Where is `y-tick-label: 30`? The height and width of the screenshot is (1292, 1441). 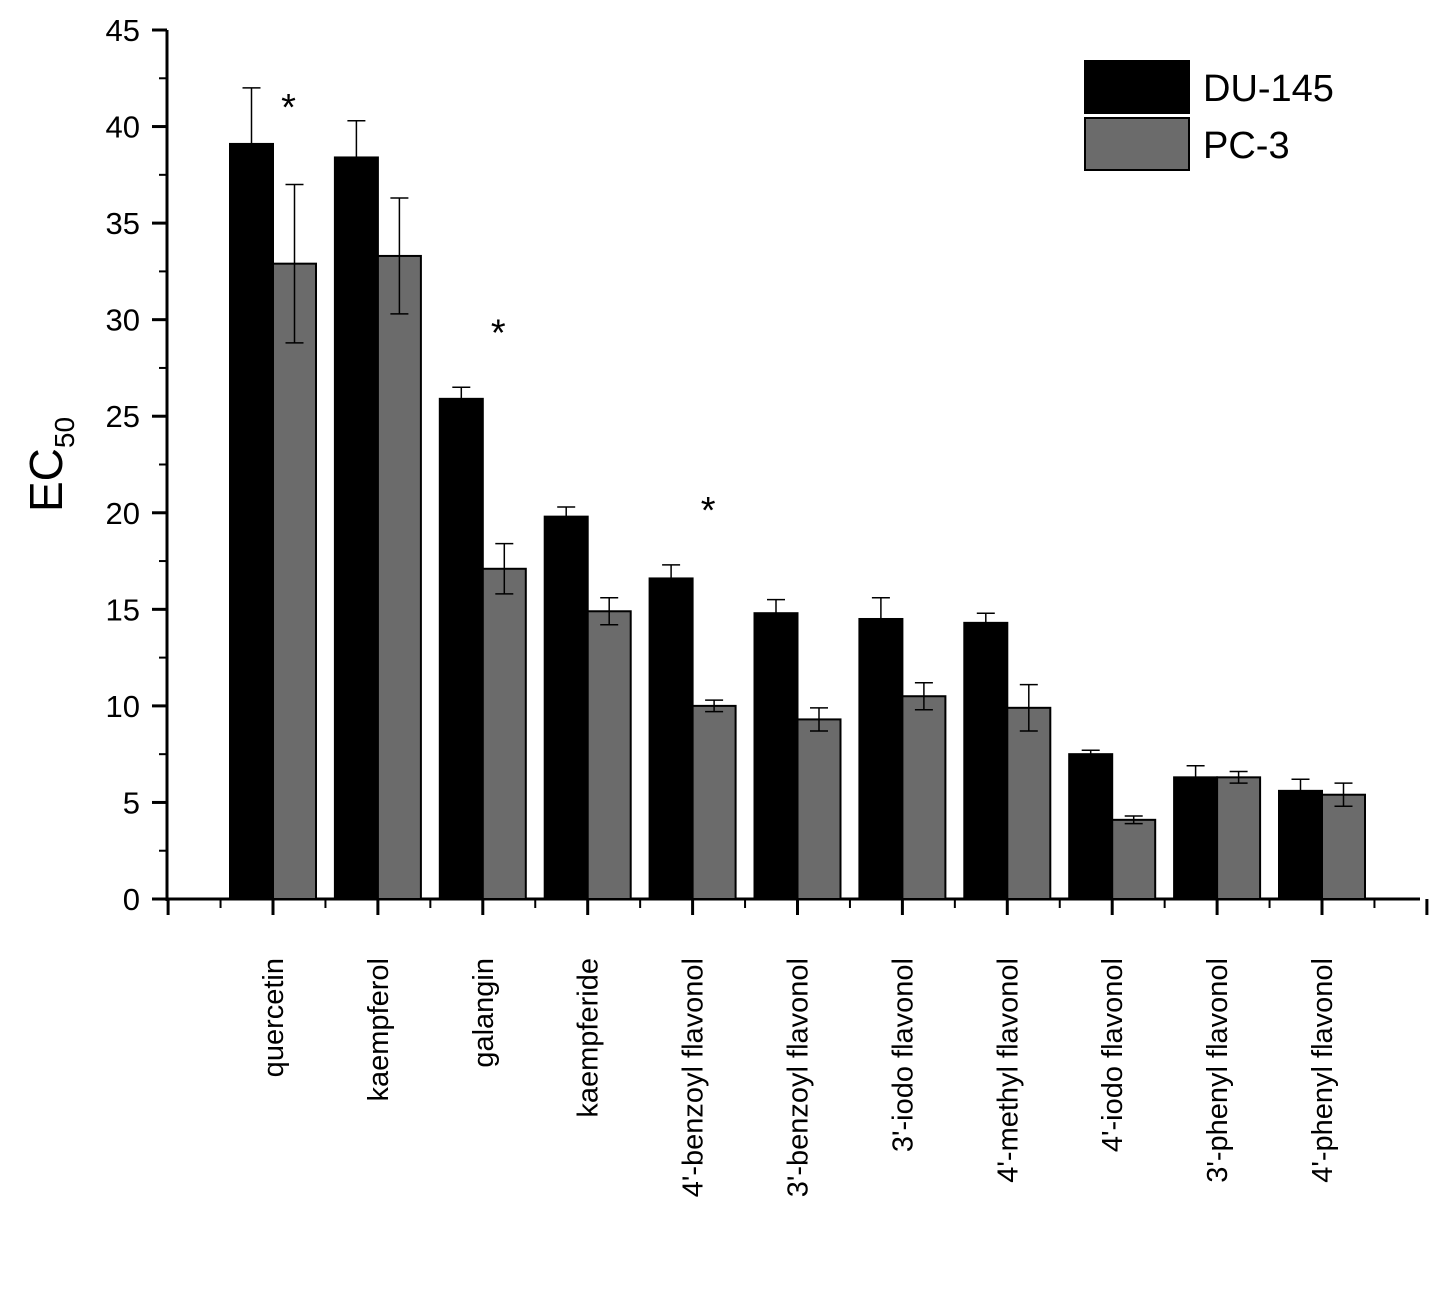
y-tick-label: 30 is located at coordinates (123, 320).